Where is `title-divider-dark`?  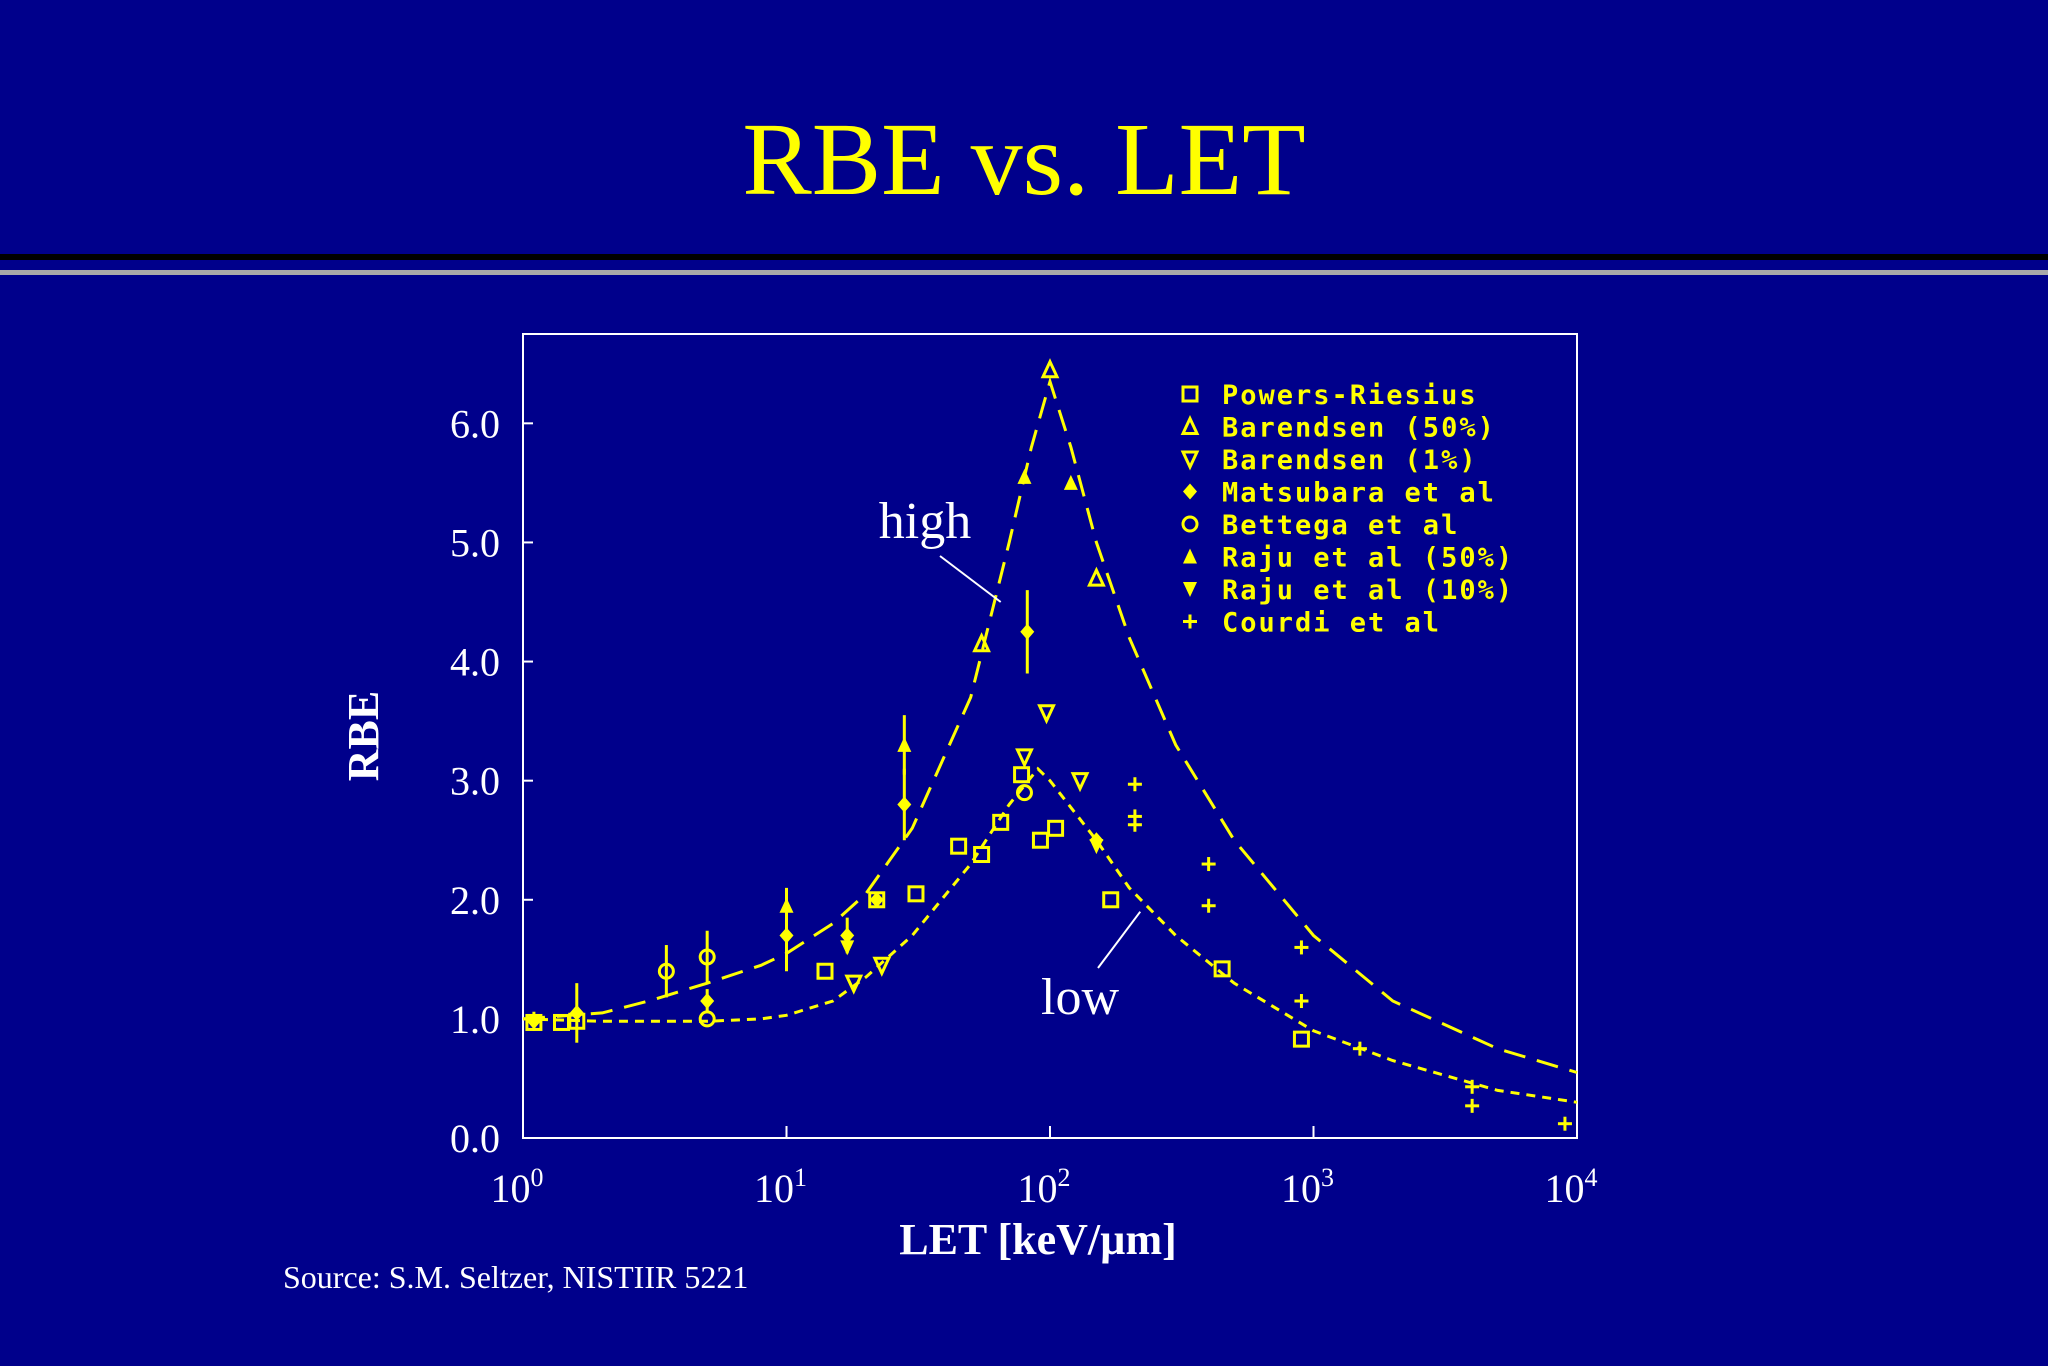 title-divider-dark is located at coordinates (1024, 257).